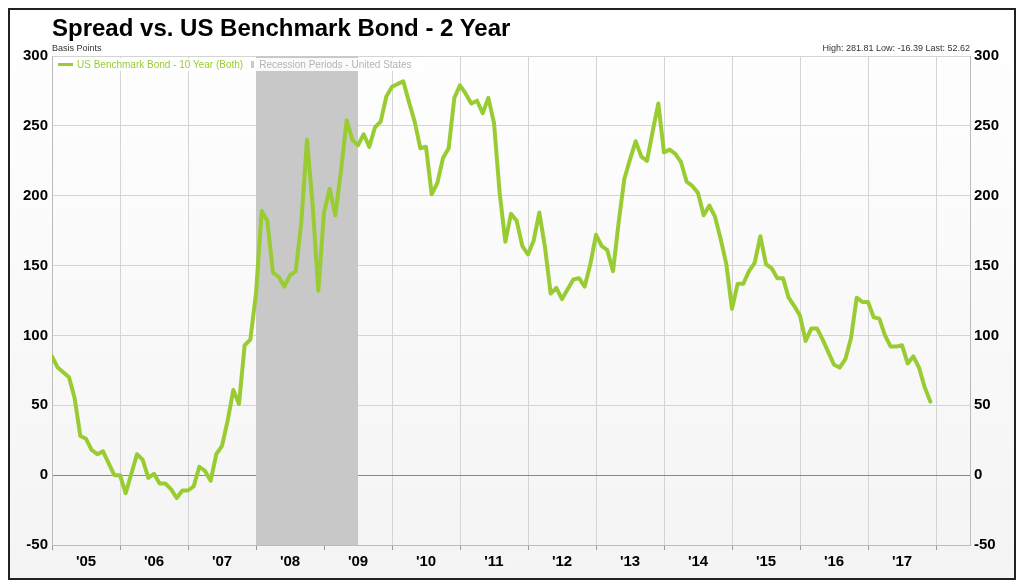 The height and width of the screenshot is (588, 1024). Describe the element at coordinates (987, 194) in the screenshot. I see `y2-tick-label: 200` at that location.